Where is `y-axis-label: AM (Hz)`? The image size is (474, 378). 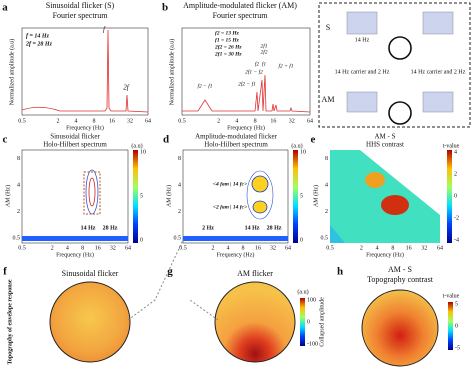 y-axis-label: AM (Hz) is located at coordinates (315, 196).